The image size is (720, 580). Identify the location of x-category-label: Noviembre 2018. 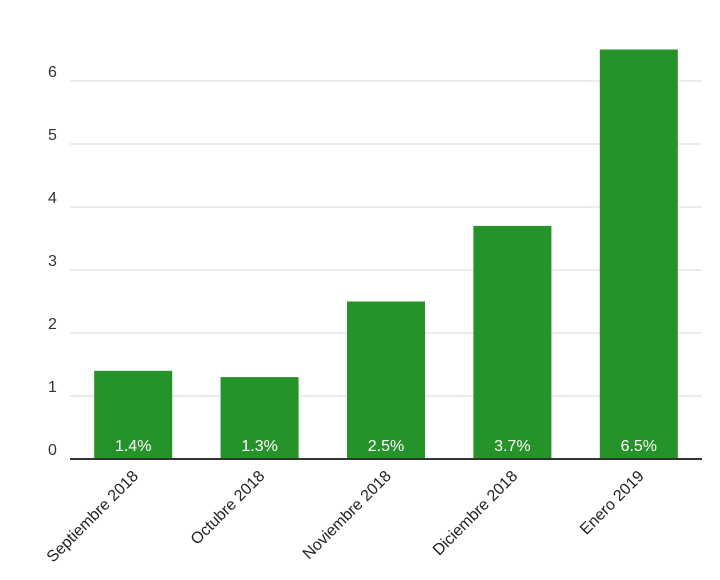
(347, 515).